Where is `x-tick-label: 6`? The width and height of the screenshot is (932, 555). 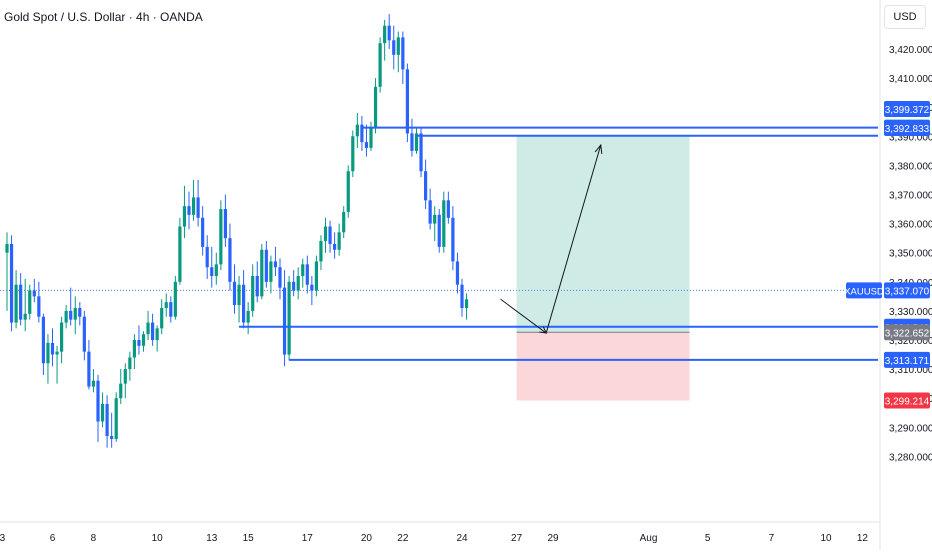
x-tick-label: 6 is located at coordinates (53, 538).